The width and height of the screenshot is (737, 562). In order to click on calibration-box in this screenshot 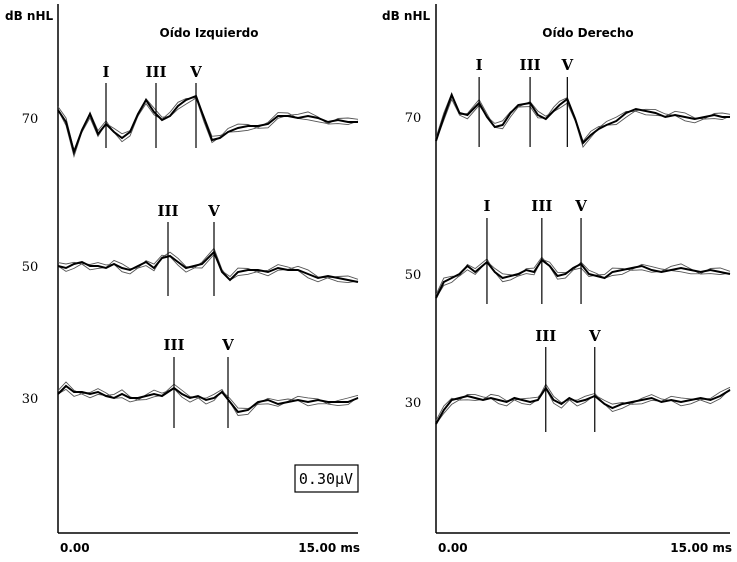, I will do `click(326, 478)`.